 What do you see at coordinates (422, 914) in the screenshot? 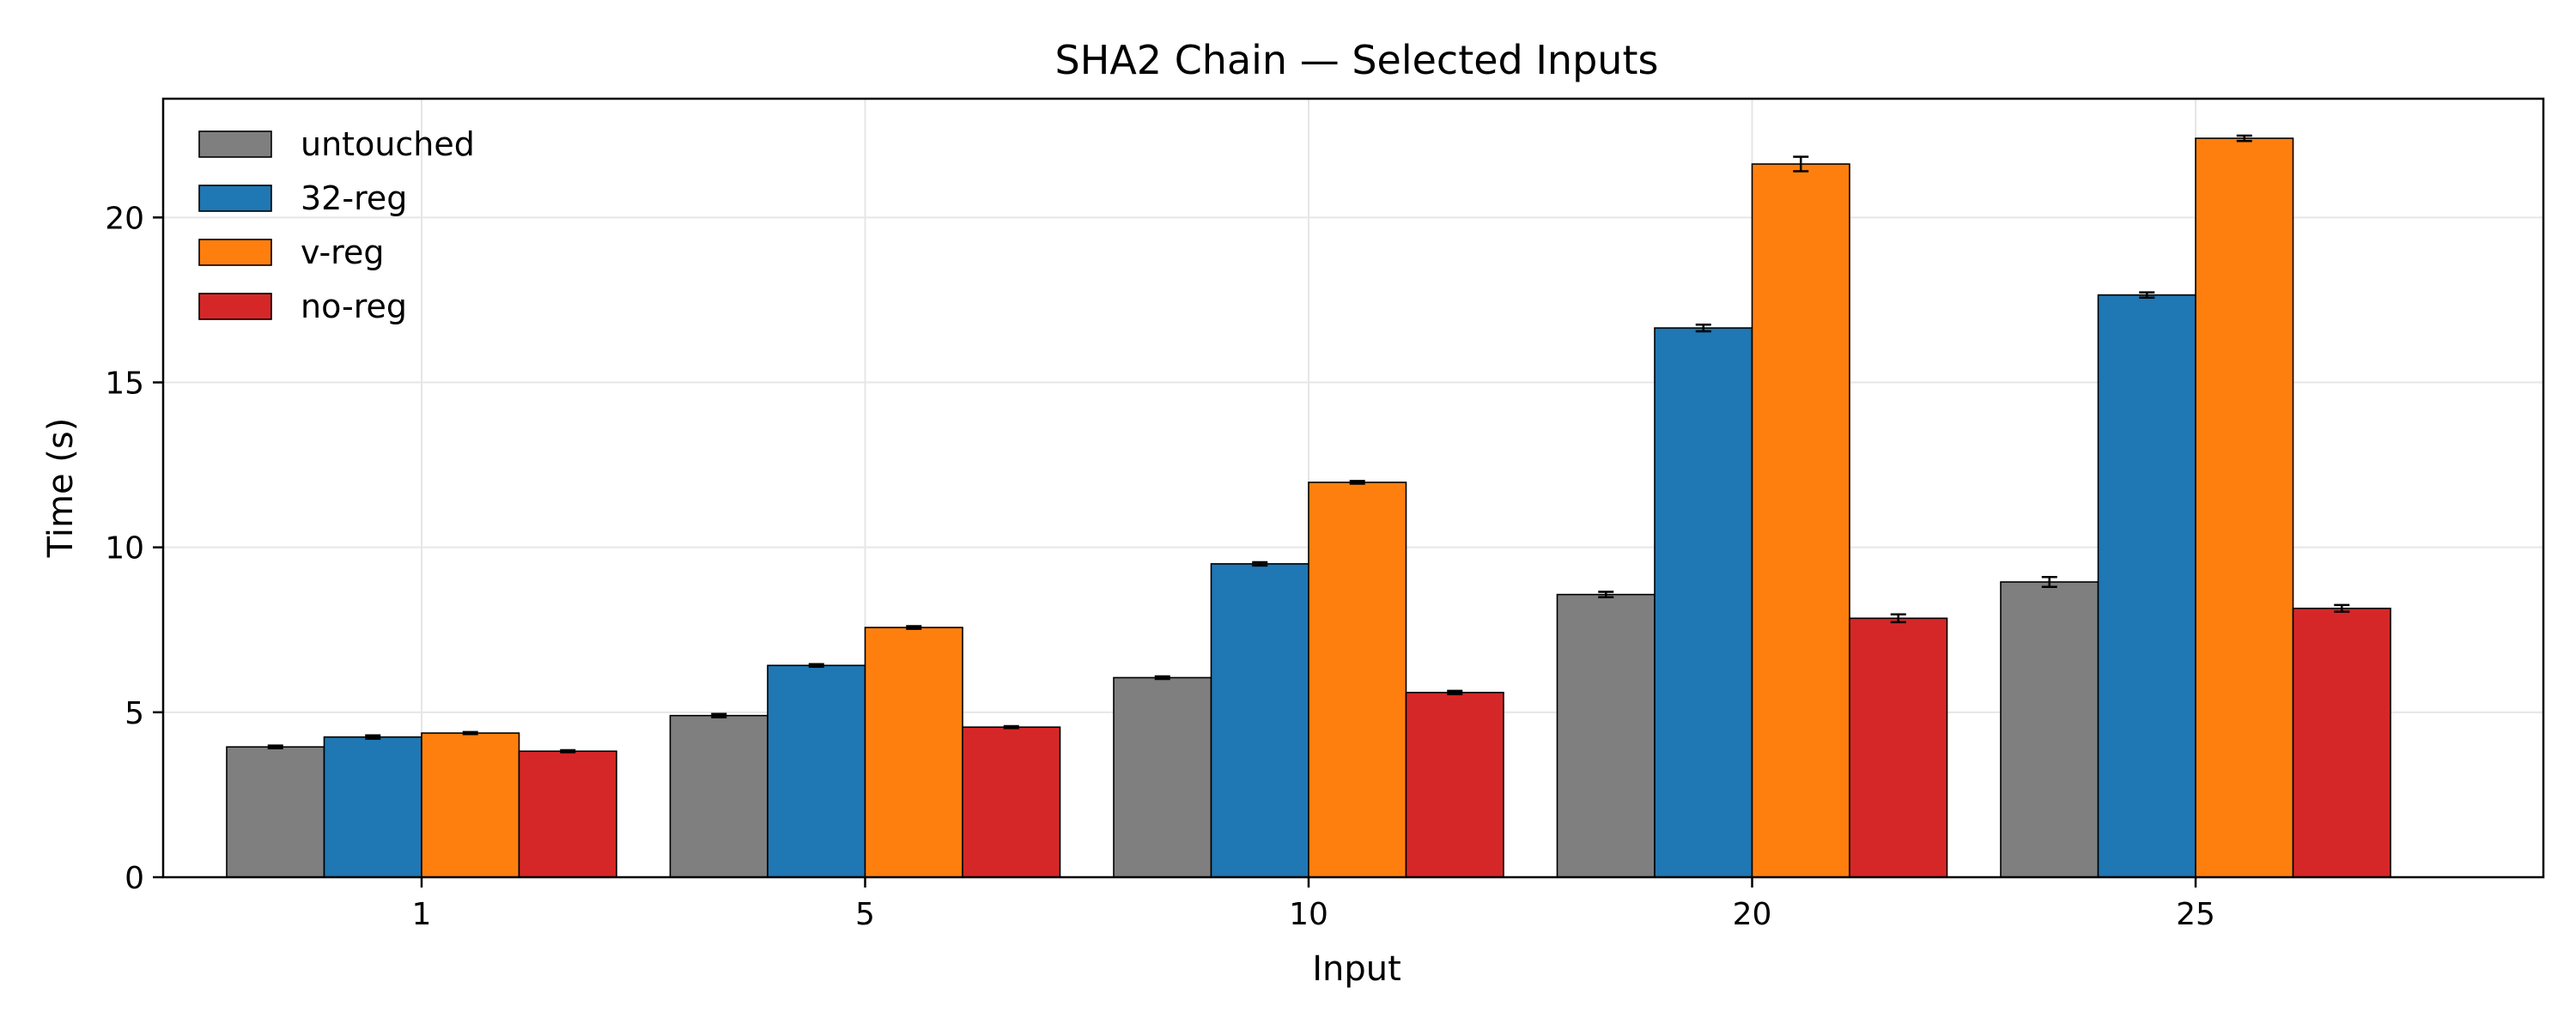
I see `x-tick-label: 1` at bounding box center [422, 914].